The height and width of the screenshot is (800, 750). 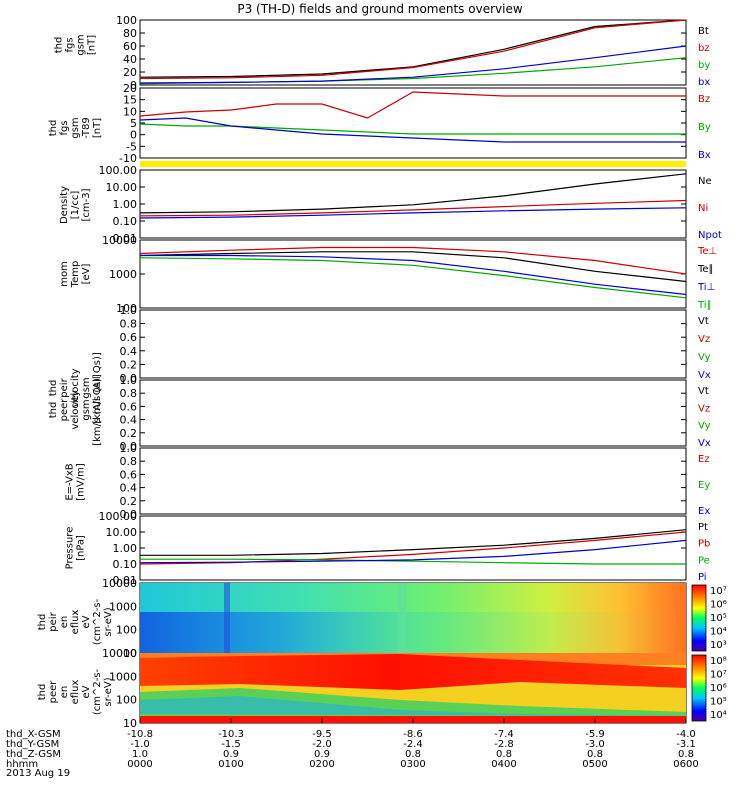 I want to click on x-row-value: -2.0, so click(x=322, y=744).